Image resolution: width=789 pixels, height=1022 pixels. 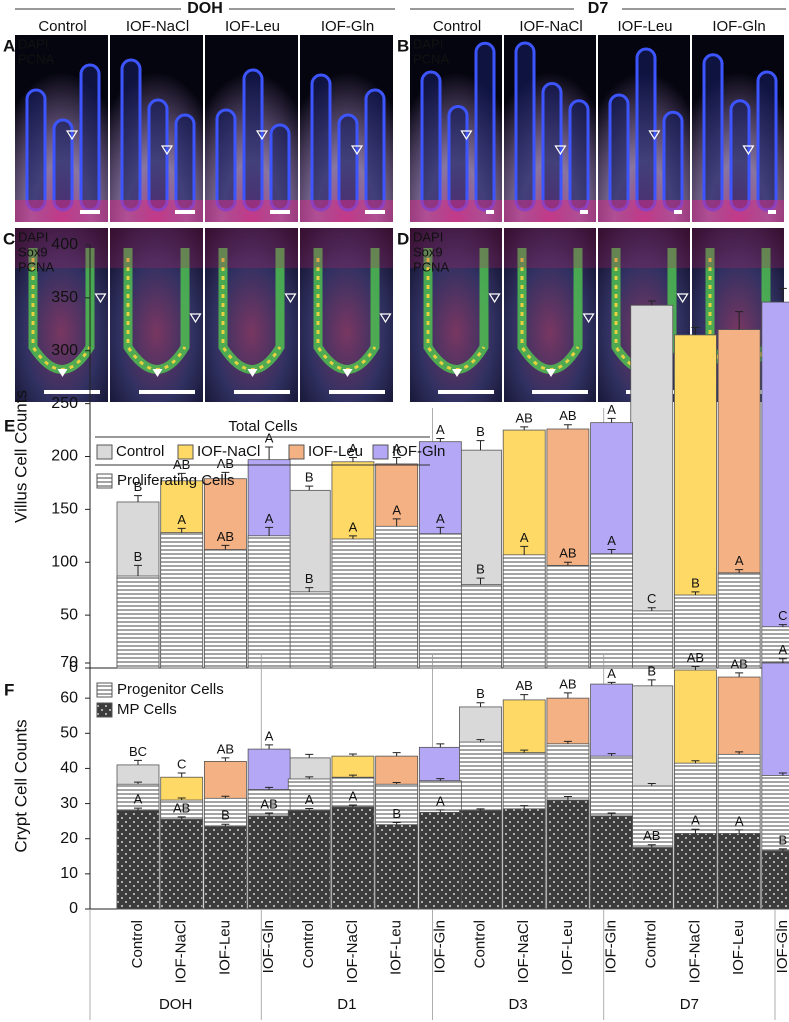 What do you see at coordinates (64, 297) in the screenshot?
I see `y-tick-label: 350` at bounding box center [64, 297].